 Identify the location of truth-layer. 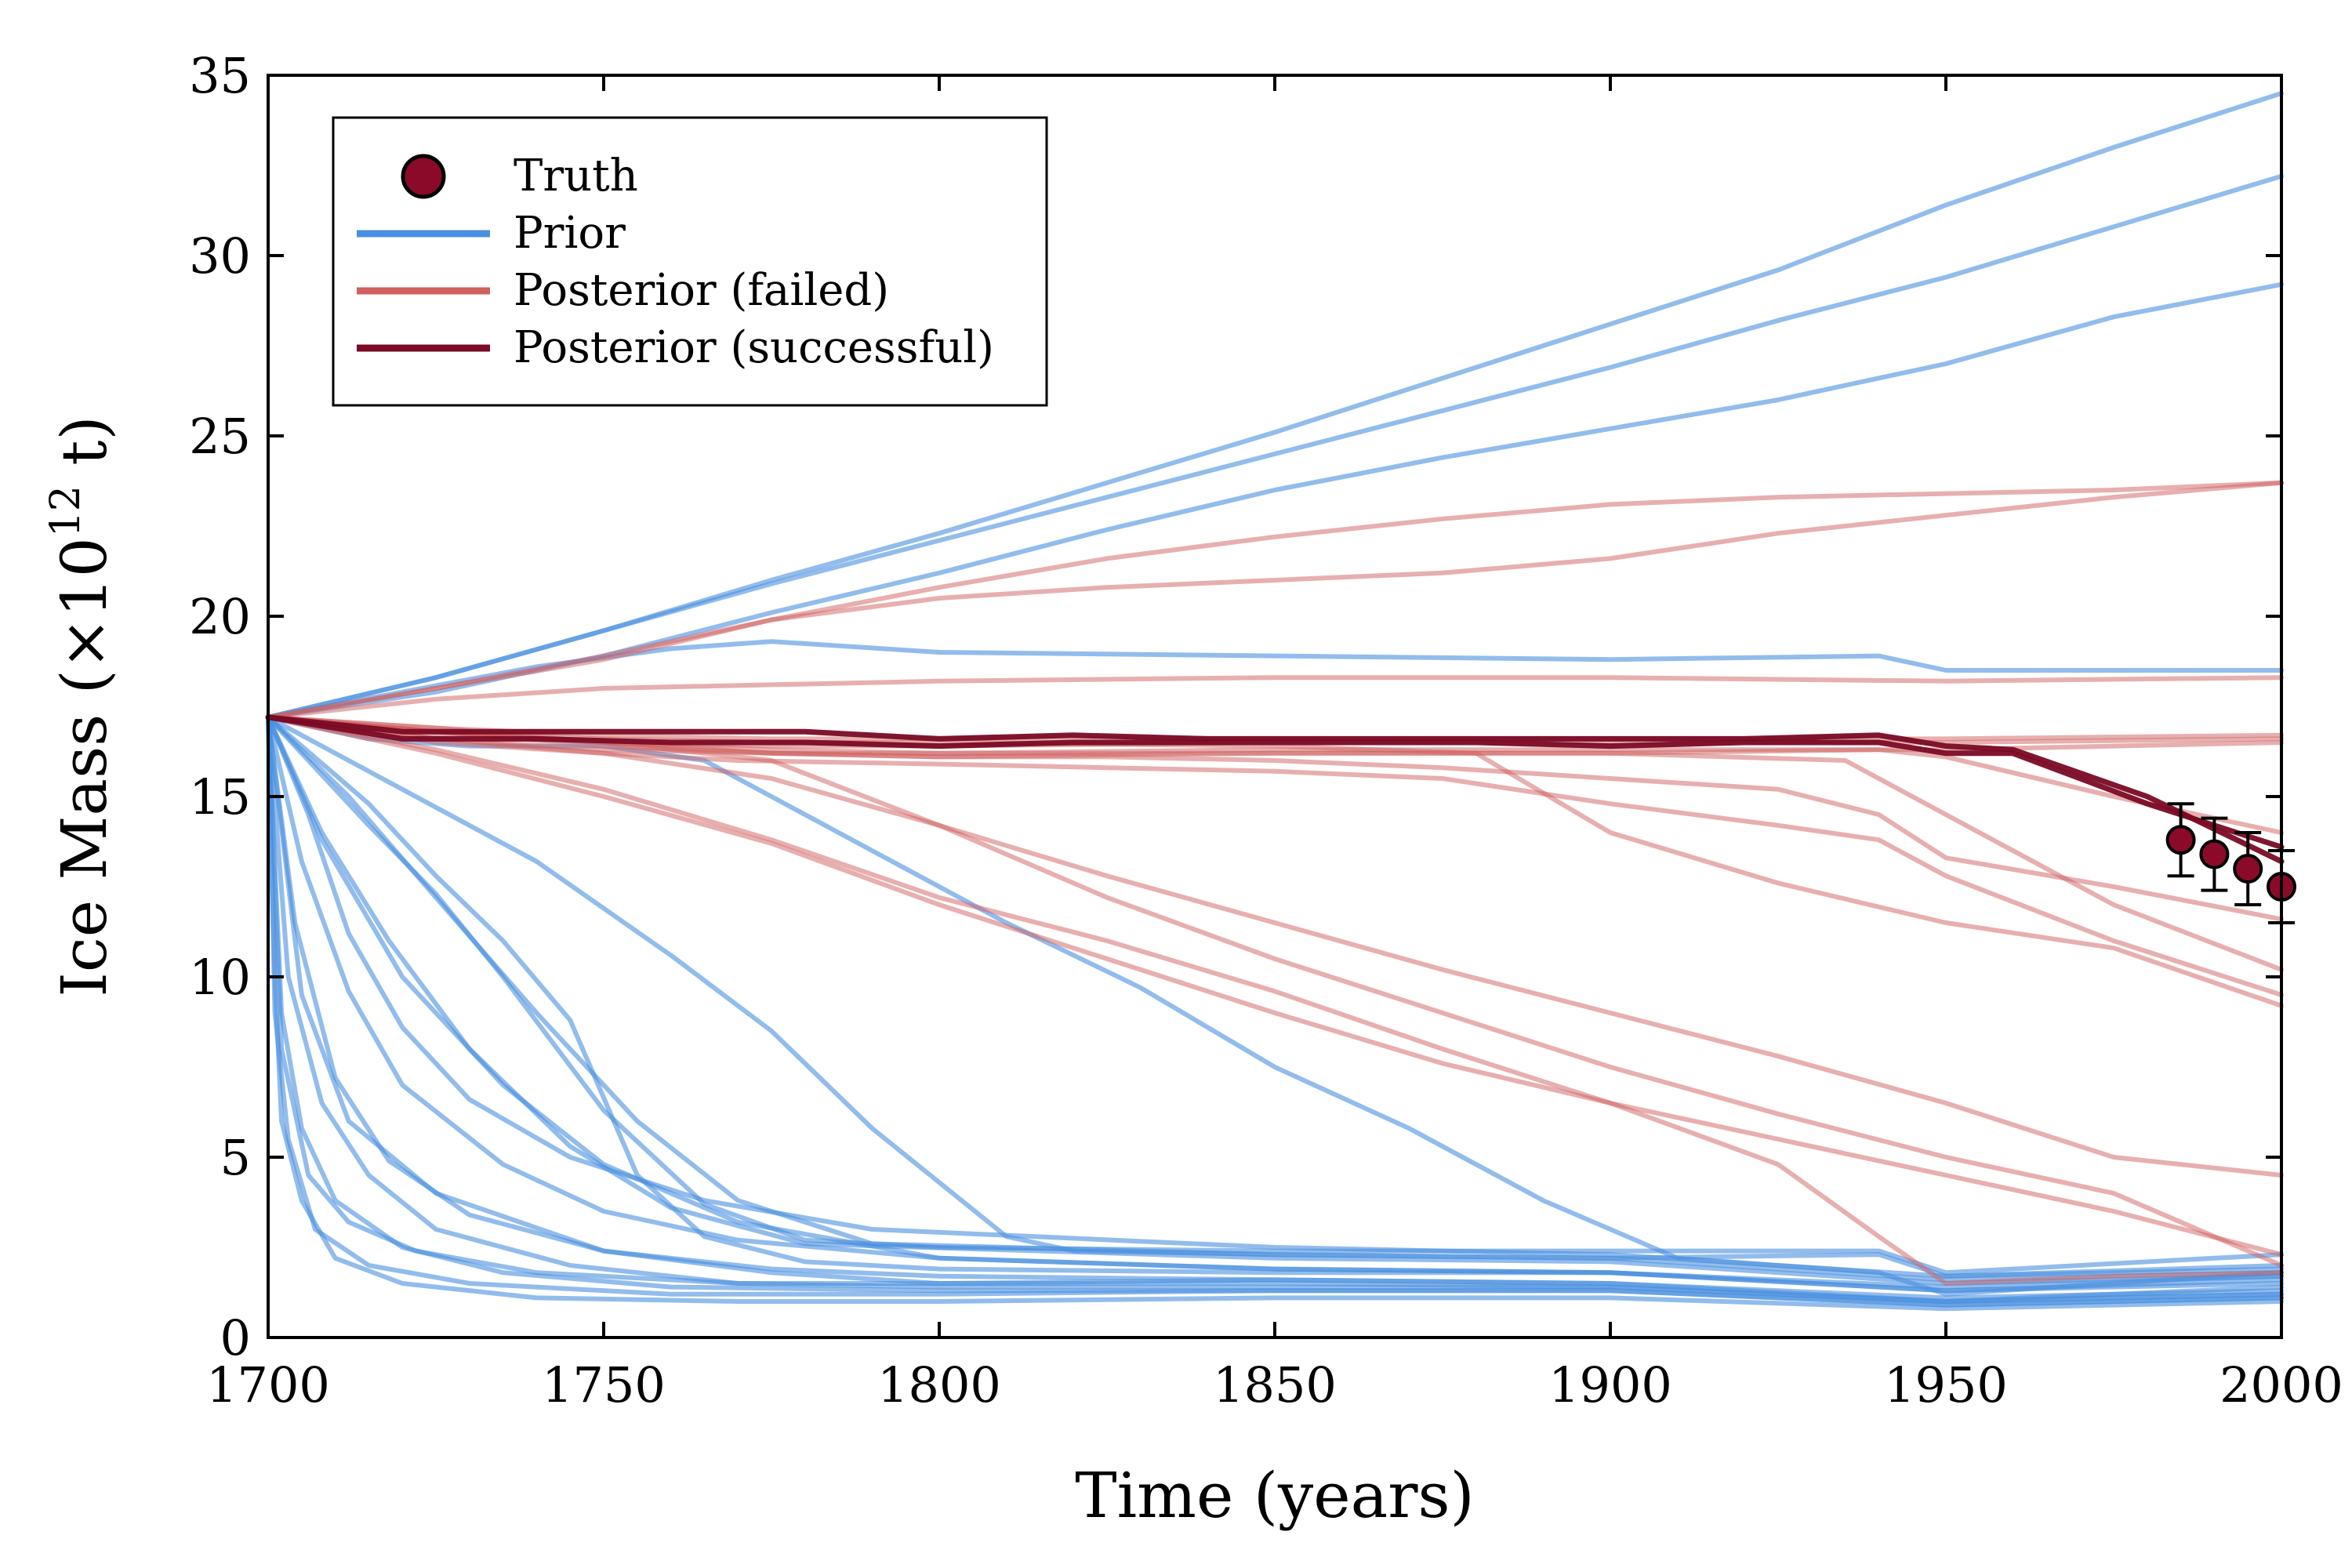
(2230, 863).